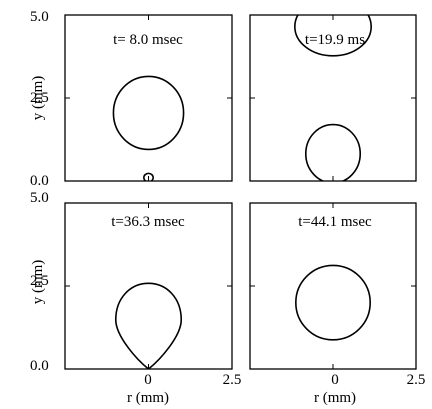  I want to click on y-axis-title-bottom: y (mm), so click(38, 282).